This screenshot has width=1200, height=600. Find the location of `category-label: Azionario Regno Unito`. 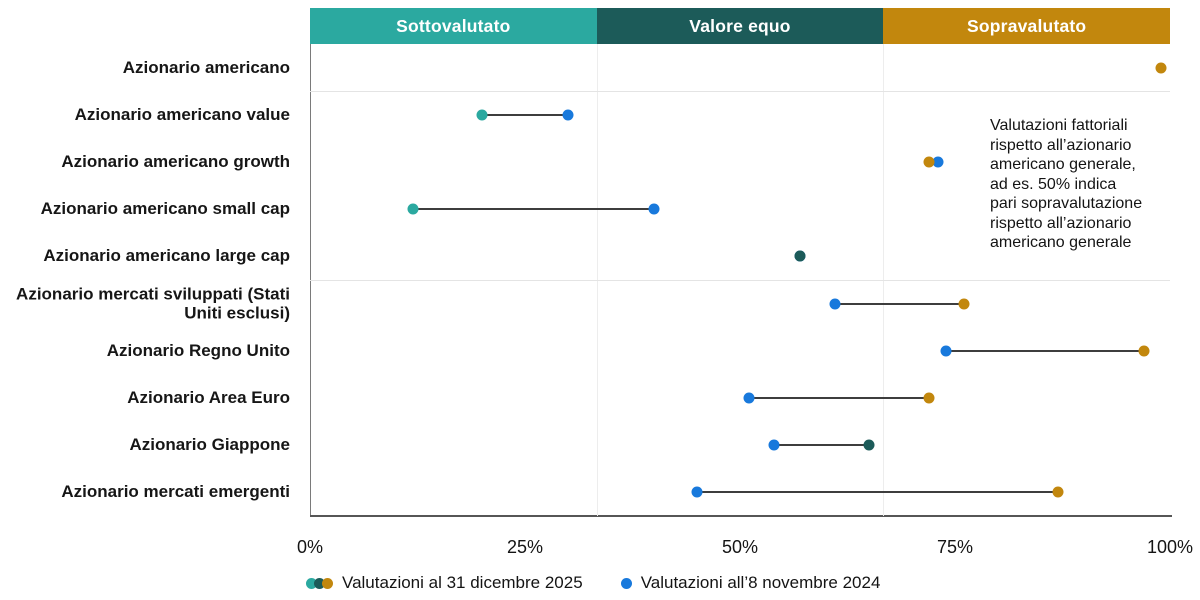

category-label: Azionario Regno Unito is located at coordinates (198, 351).